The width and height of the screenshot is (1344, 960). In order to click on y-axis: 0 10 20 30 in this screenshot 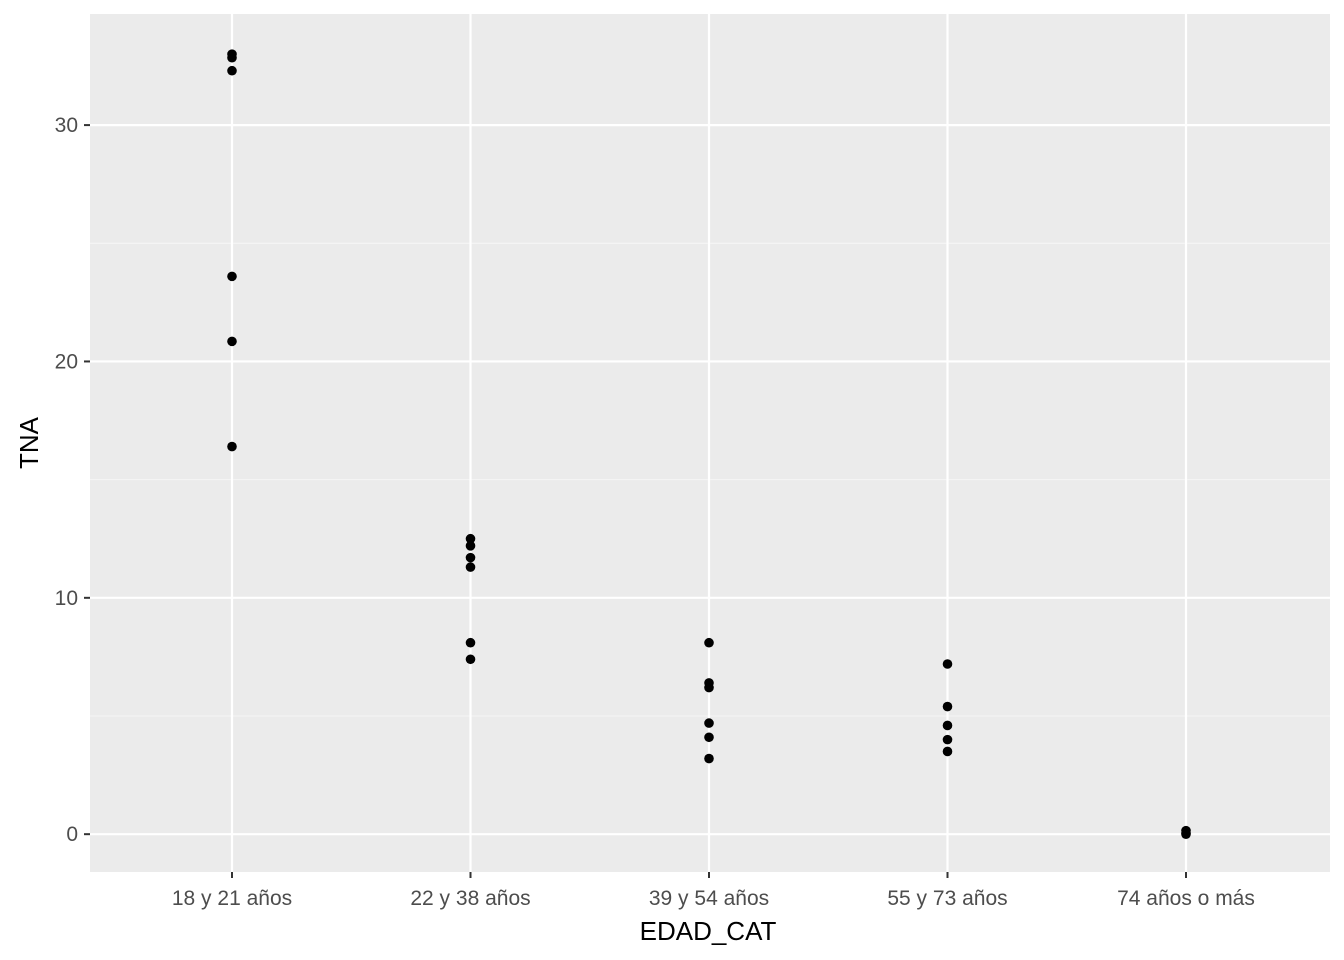, I will do `click(72, 480)`.